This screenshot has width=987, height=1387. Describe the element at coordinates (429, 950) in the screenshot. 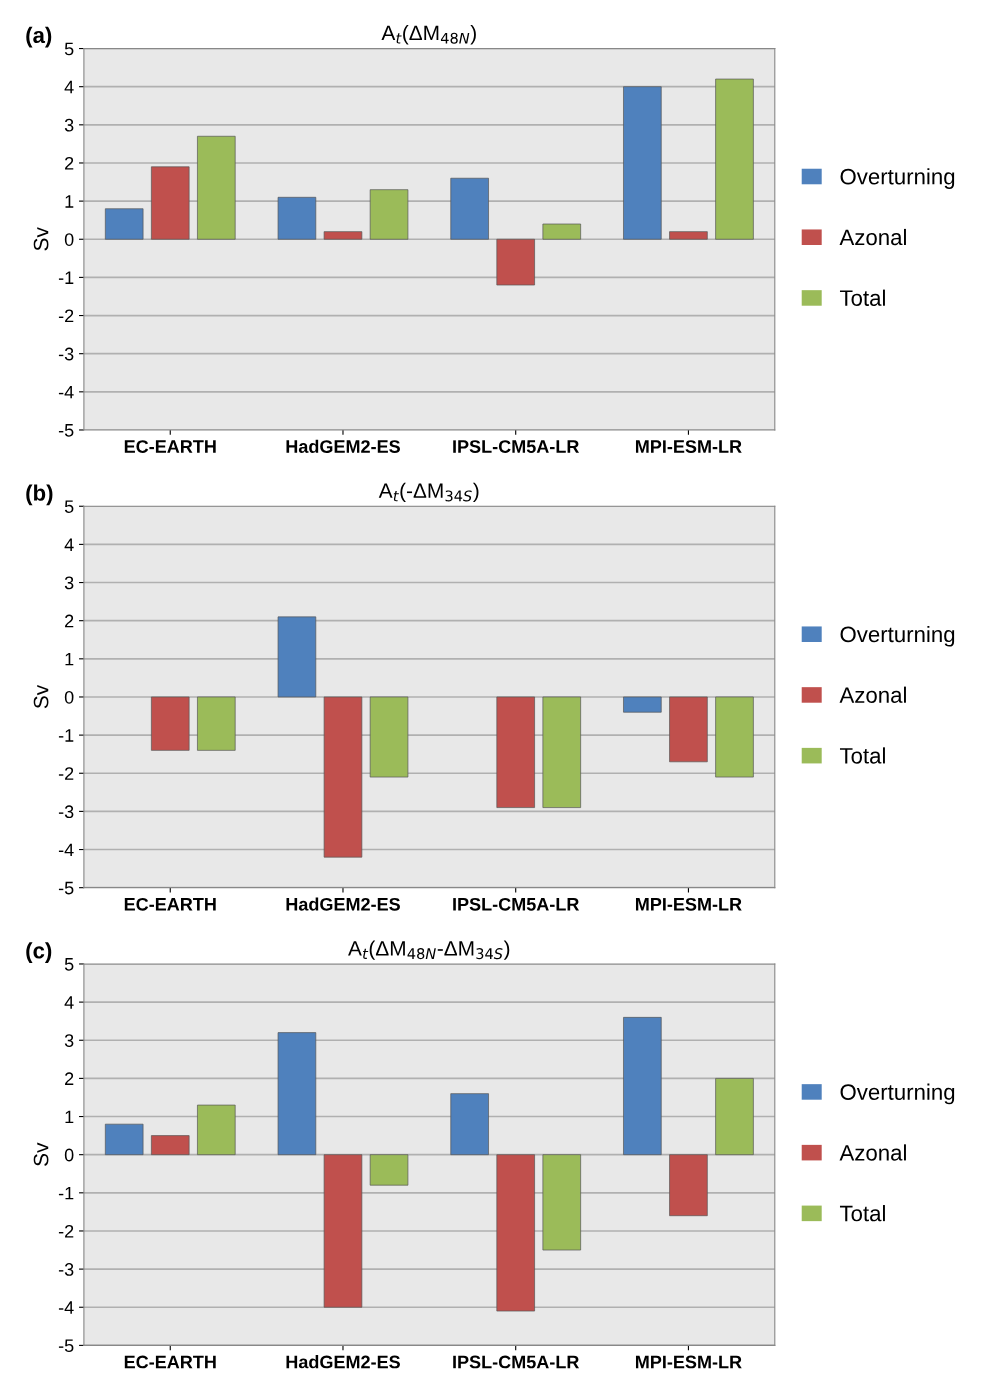

I see `chart-title: A$_{t}$(ΔM$_{48N}$-ΔM$_{34S}$)` at that location.